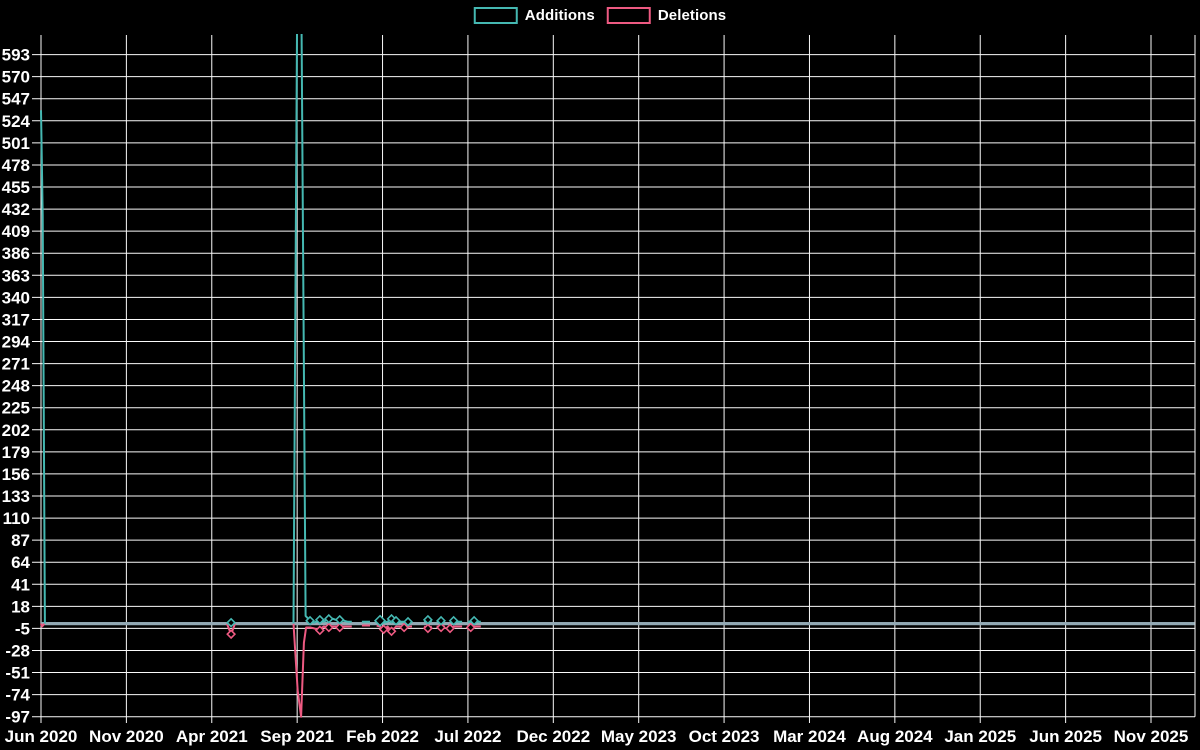 This screenshot has height=750, width=1200. I want to click on x-tick-label: Nov 2020, so click(126, 736).